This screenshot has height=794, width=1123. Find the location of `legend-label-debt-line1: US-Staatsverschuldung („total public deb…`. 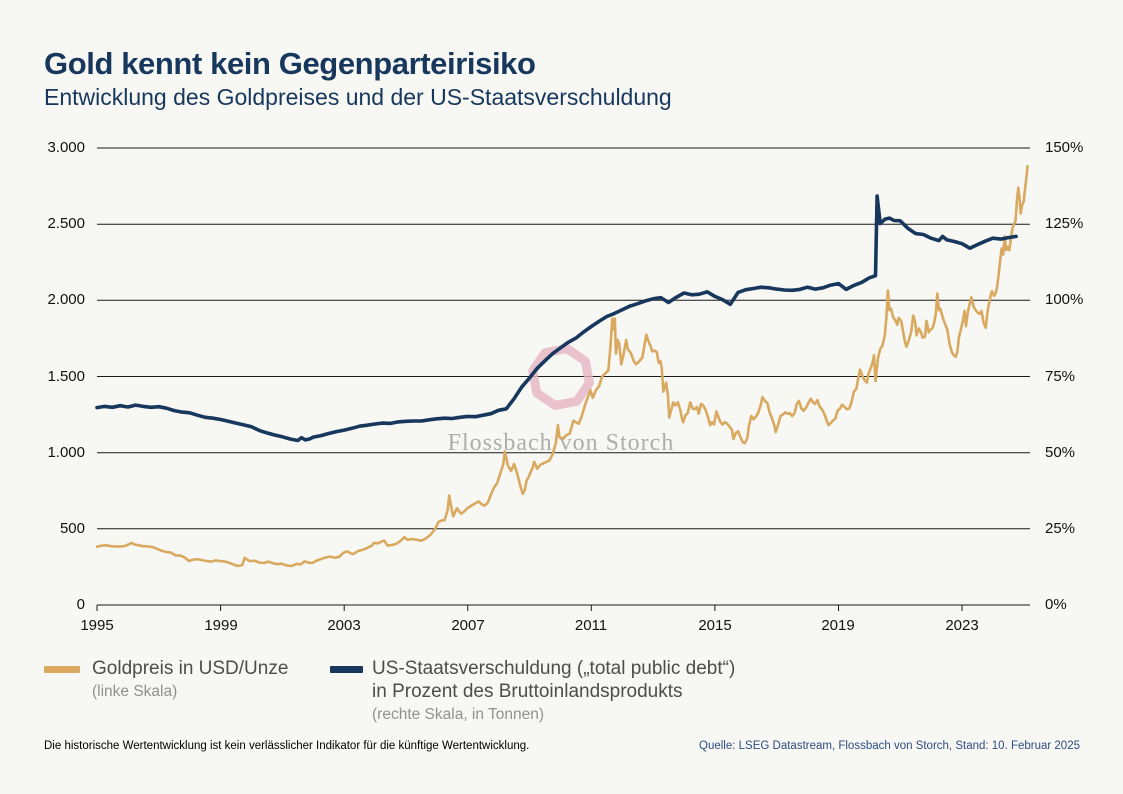

legend-label-debt-line1: US-Staatsverschuldung („total public deb… is located at coordinates (554, 668).